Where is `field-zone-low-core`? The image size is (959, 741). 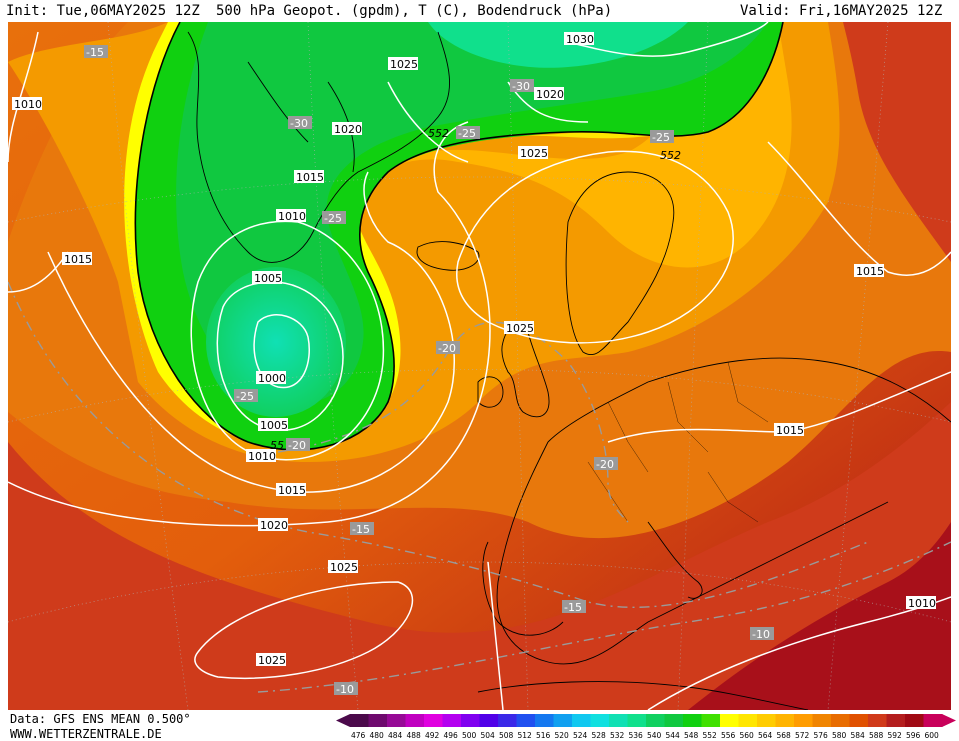 field-zone-low-core is located at coordinates (276, 342).